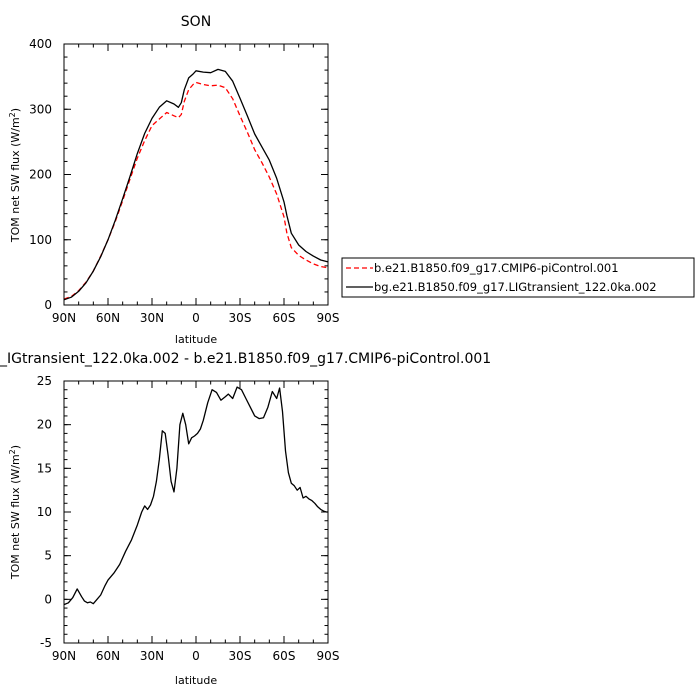 Image resolution: width=700 pixels, height=700 pixels. What do you see at coordinates (196, 339) in the screenshot?
I see `top-chart-xlabel: latitude` at bounding box center [196, 339].